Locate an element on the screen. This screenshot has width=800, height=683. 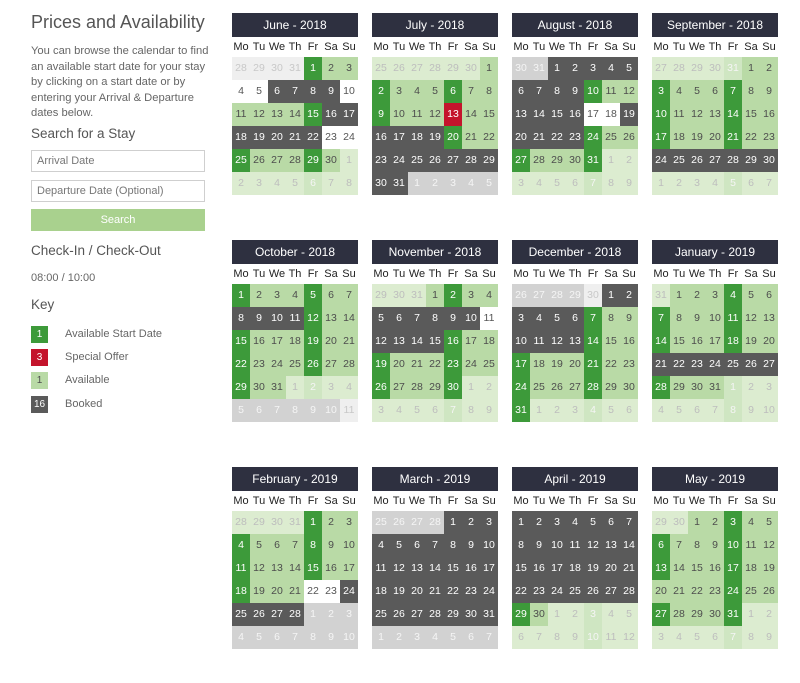
weekday-label: Sa is located at coordinates (471, 274).